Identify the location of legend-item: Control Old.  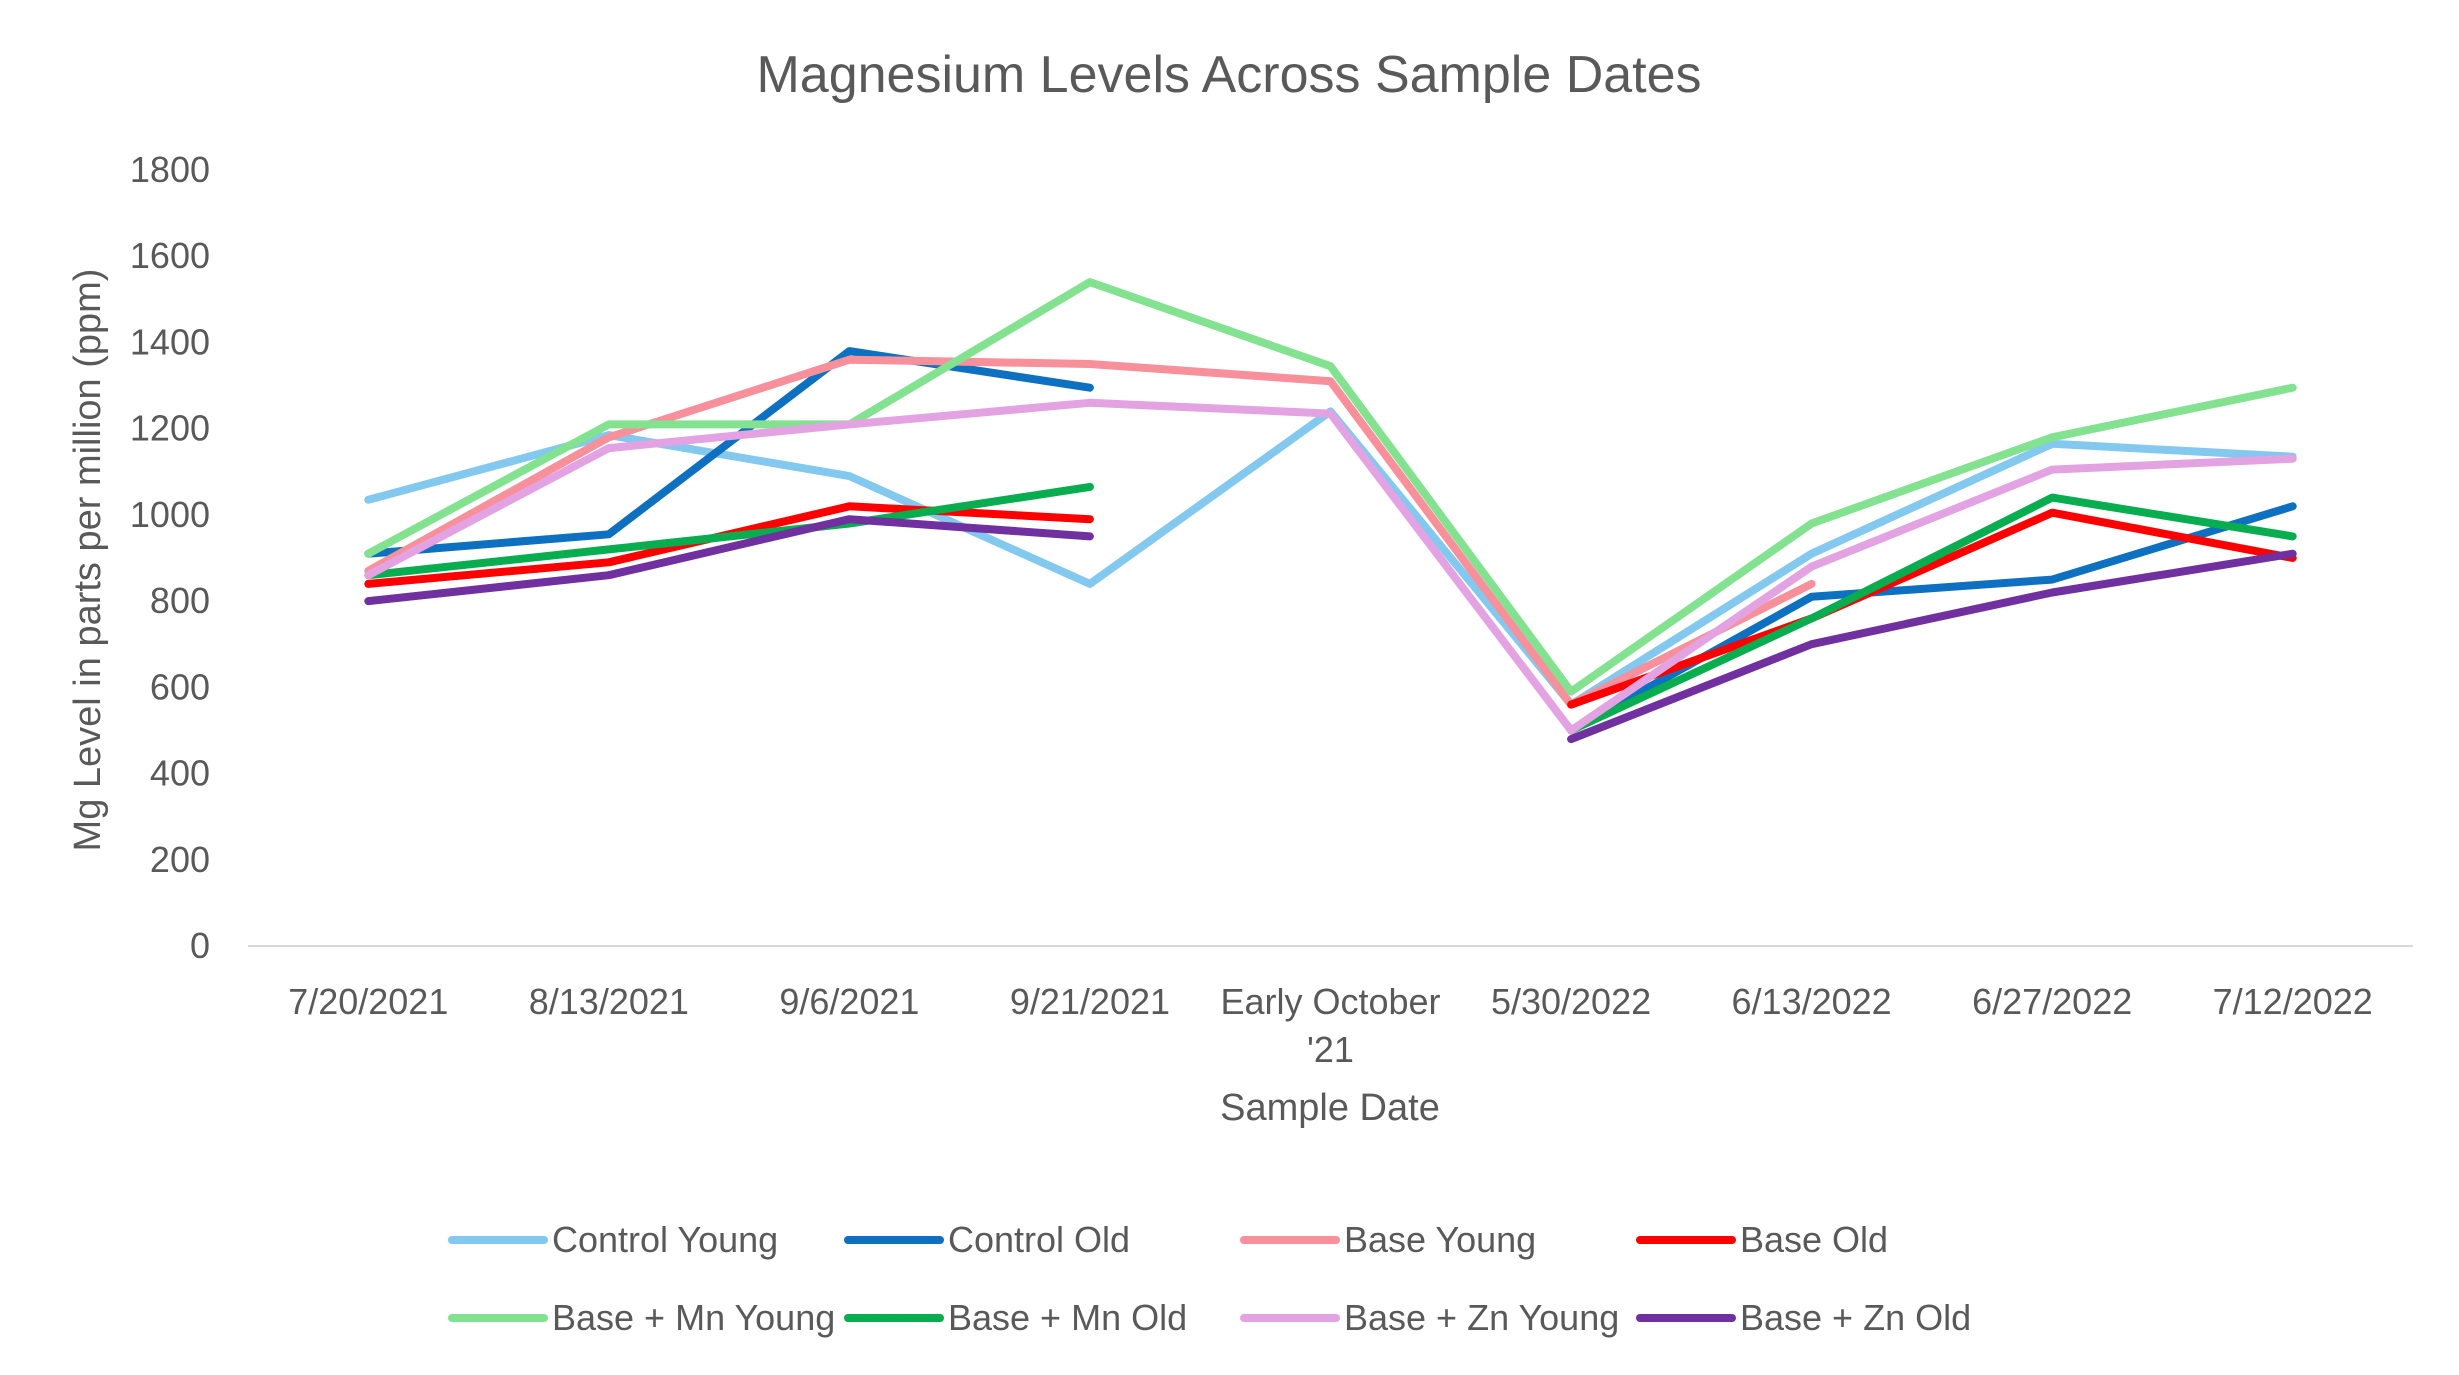
(987, 1239).